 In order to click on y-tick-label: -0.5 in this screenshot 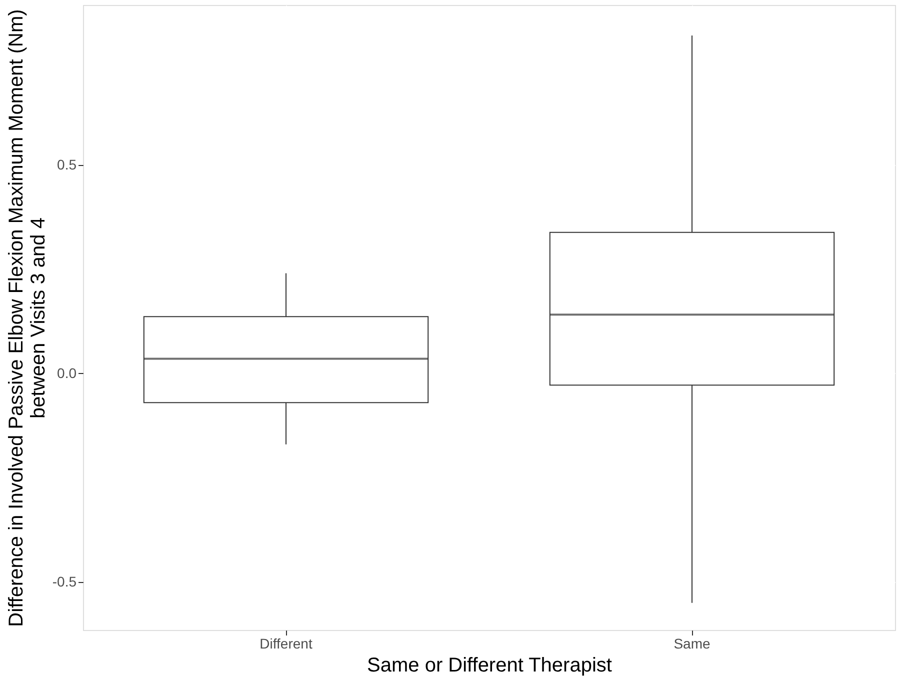, I will do `click(64, 582)`.